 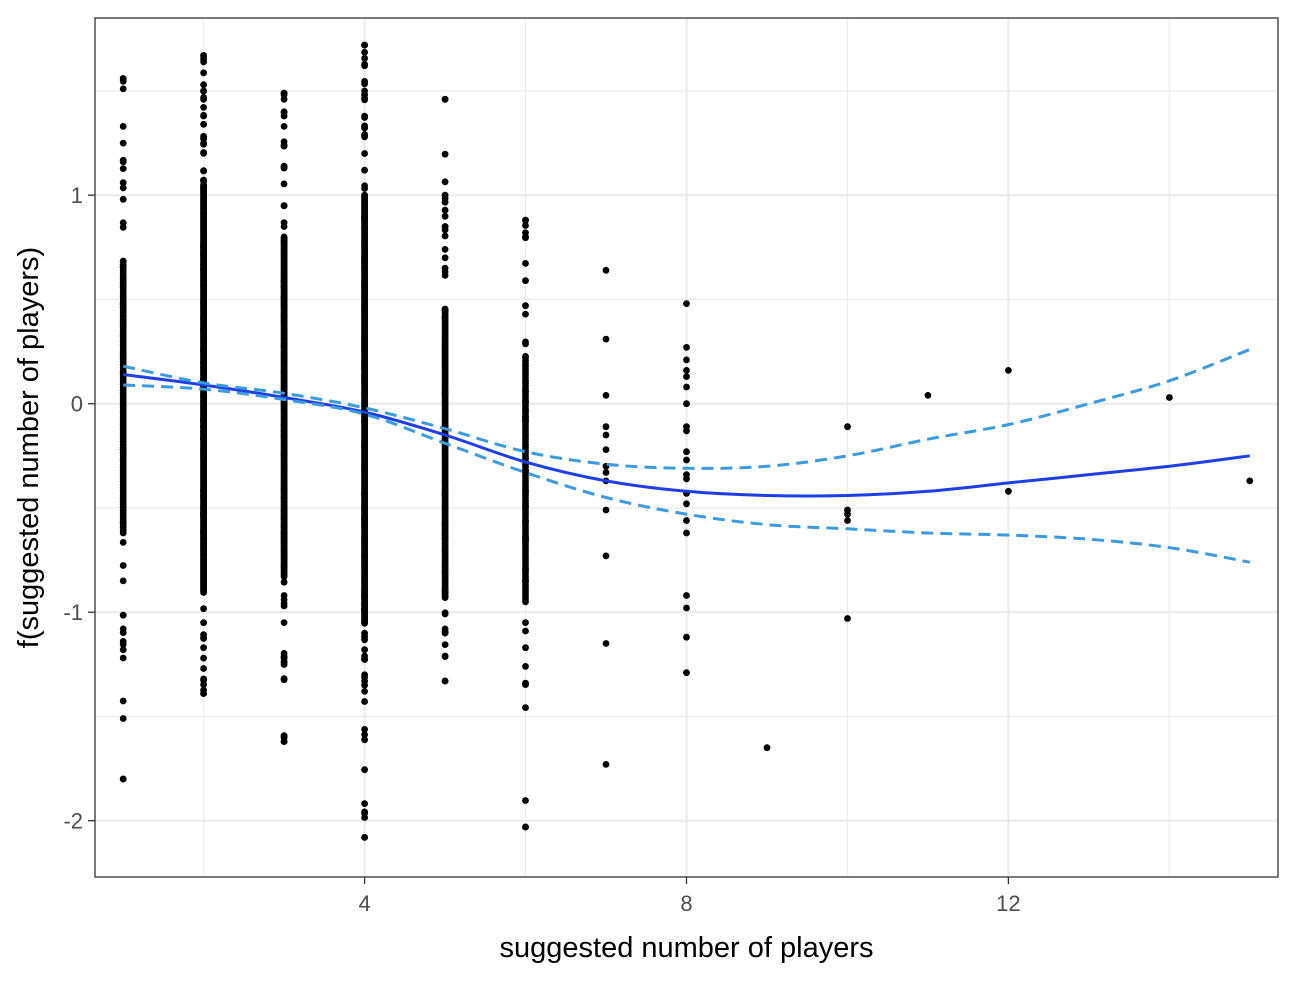 I want to click on x-tick-label: 8, so click(x=686, y=903).